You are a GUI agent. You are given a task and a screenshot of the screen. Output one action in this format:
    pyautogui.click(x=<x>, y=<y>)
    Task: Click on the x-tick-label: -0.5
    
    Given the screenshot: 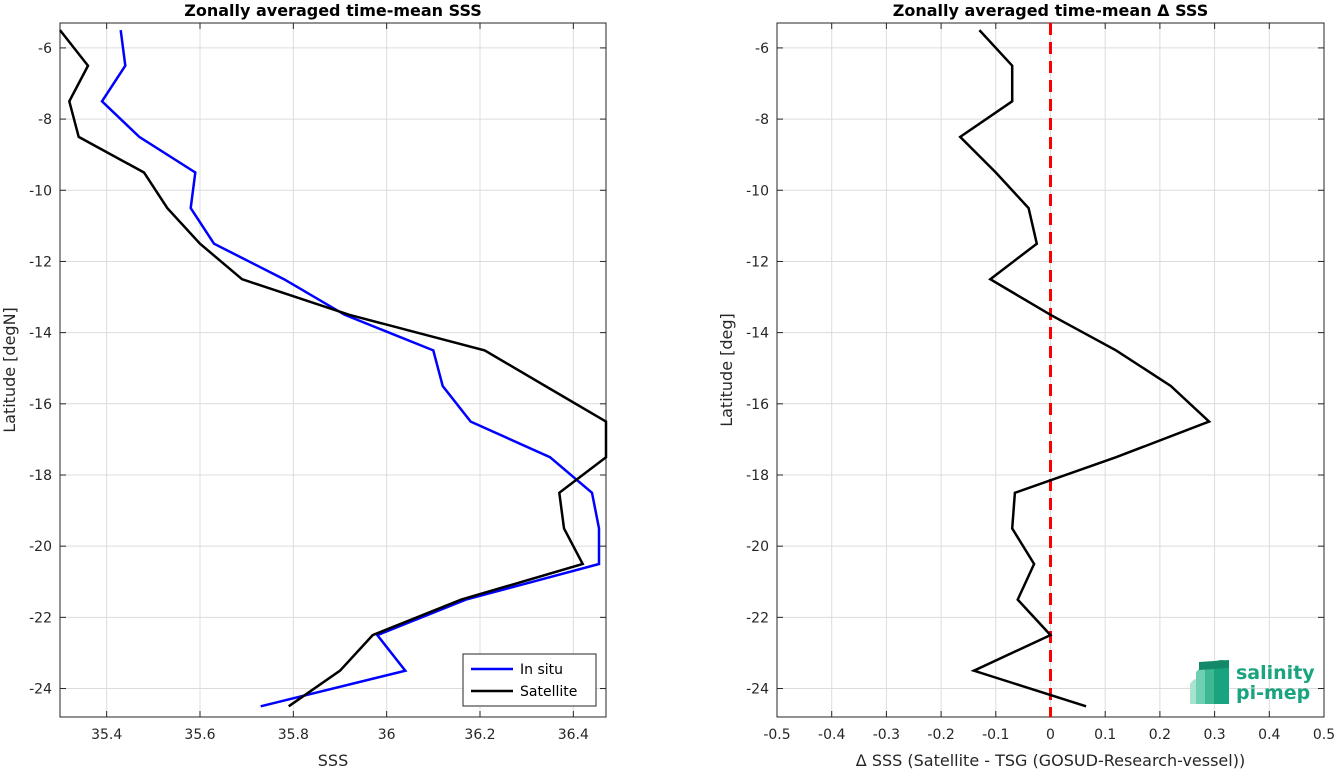 What is the action you would take?
    pyautogui.click(x=776, y=735)
    